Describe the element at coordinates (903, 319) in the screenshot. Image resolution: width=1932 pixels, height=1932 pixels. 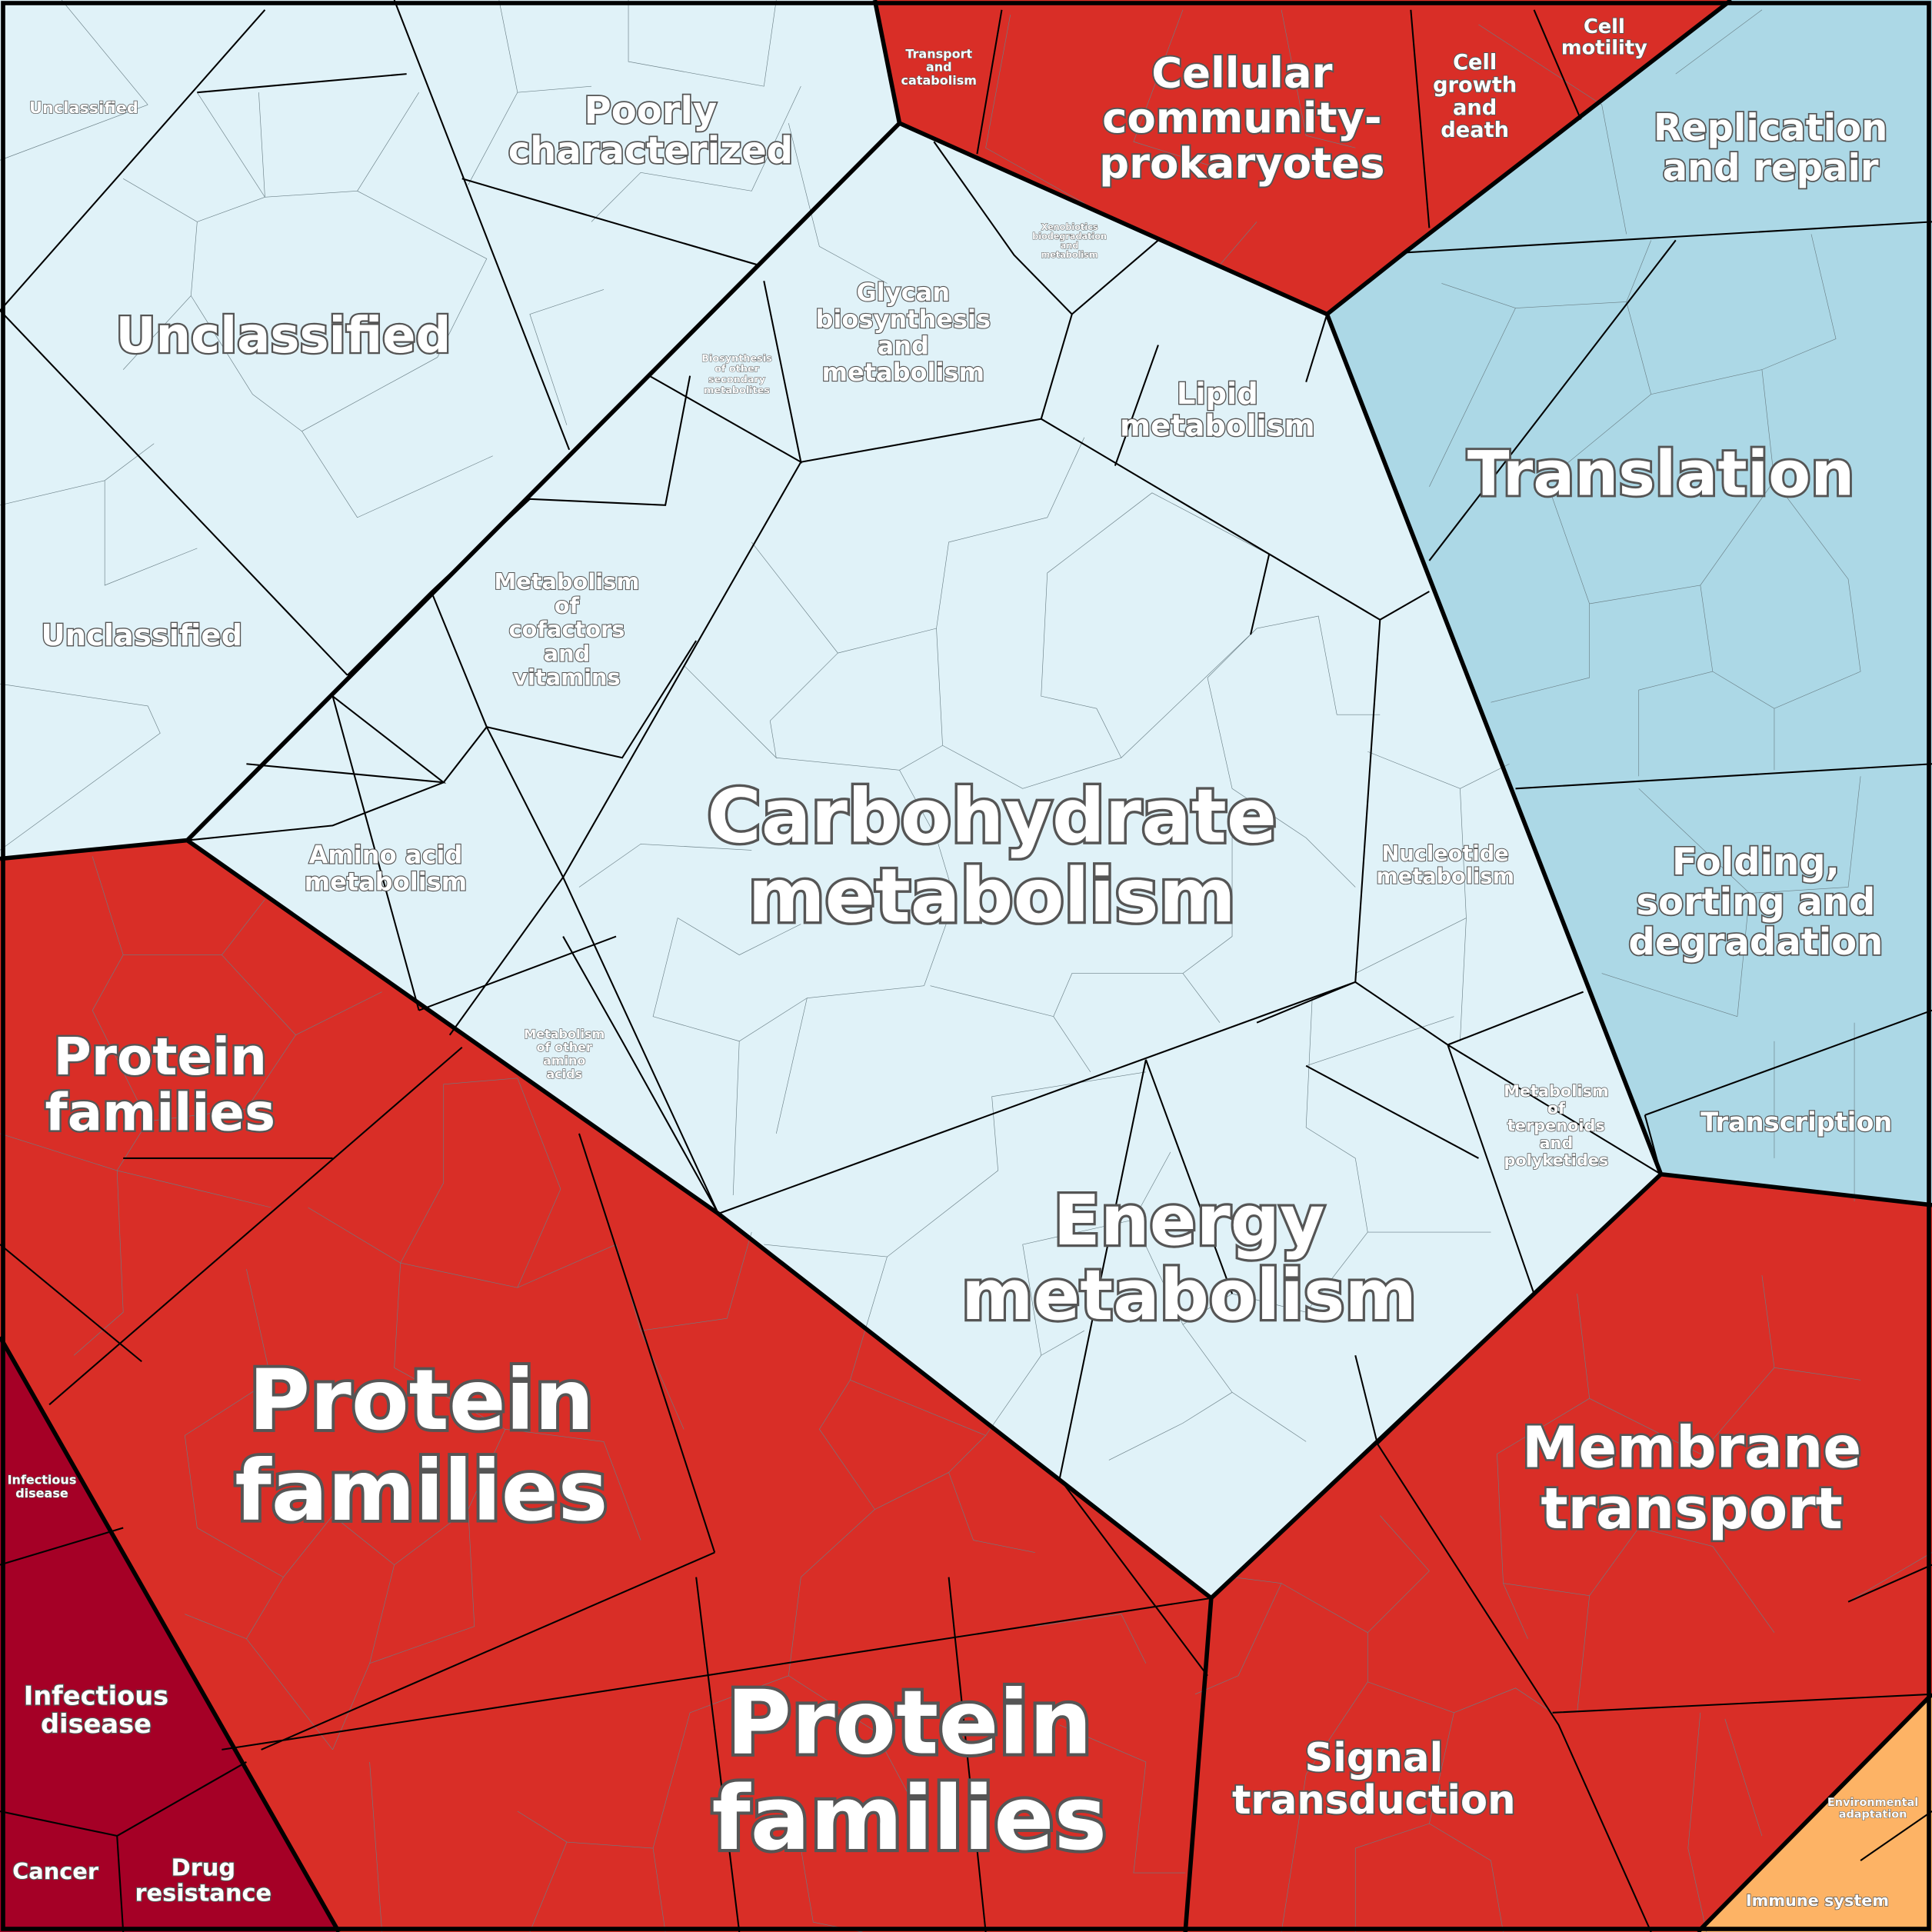
I see `region-label: biosynthesis` at that location.